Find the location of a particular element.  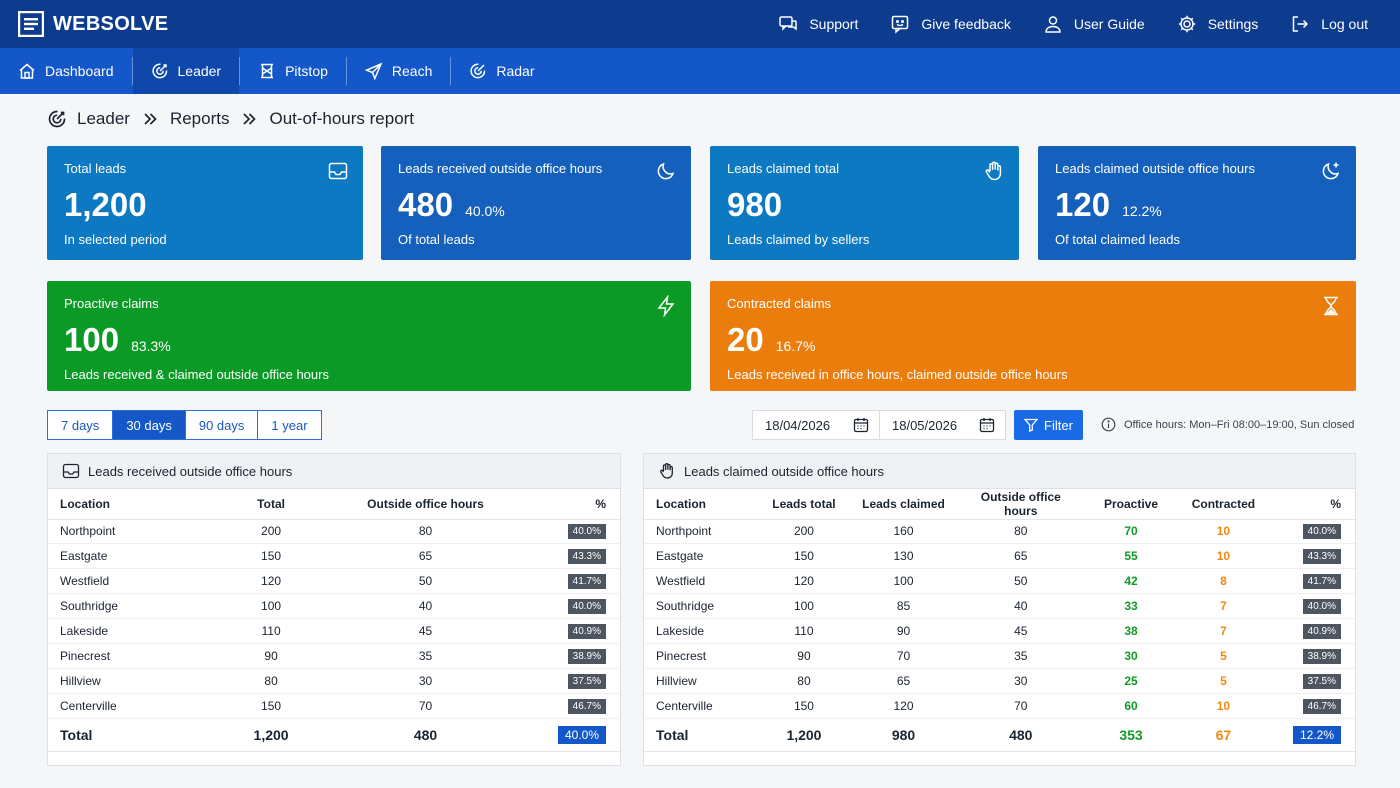

table-row: Pinecrest 90 35 38.9% is located at coordinates (334, 656).